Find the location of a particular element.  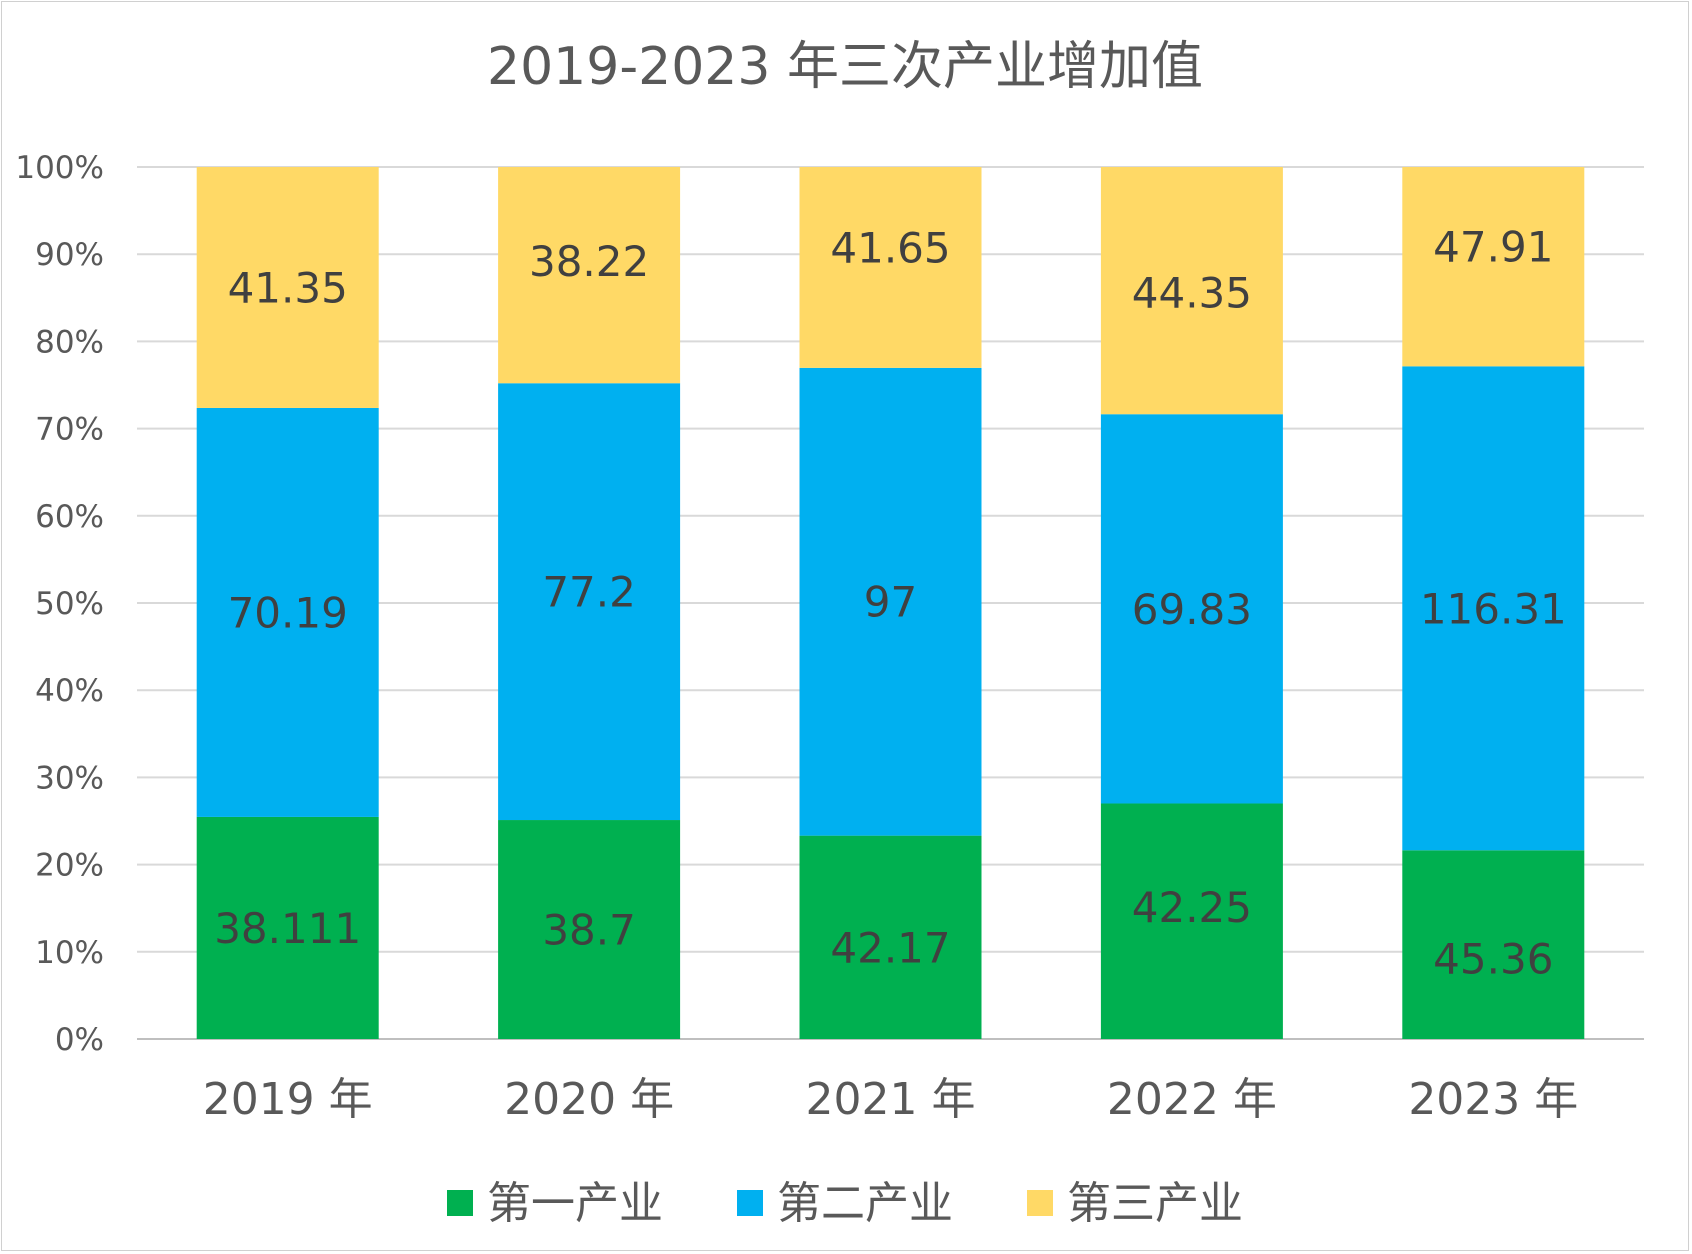

data-label: 116.31 is located at coordinates (1493, 608).